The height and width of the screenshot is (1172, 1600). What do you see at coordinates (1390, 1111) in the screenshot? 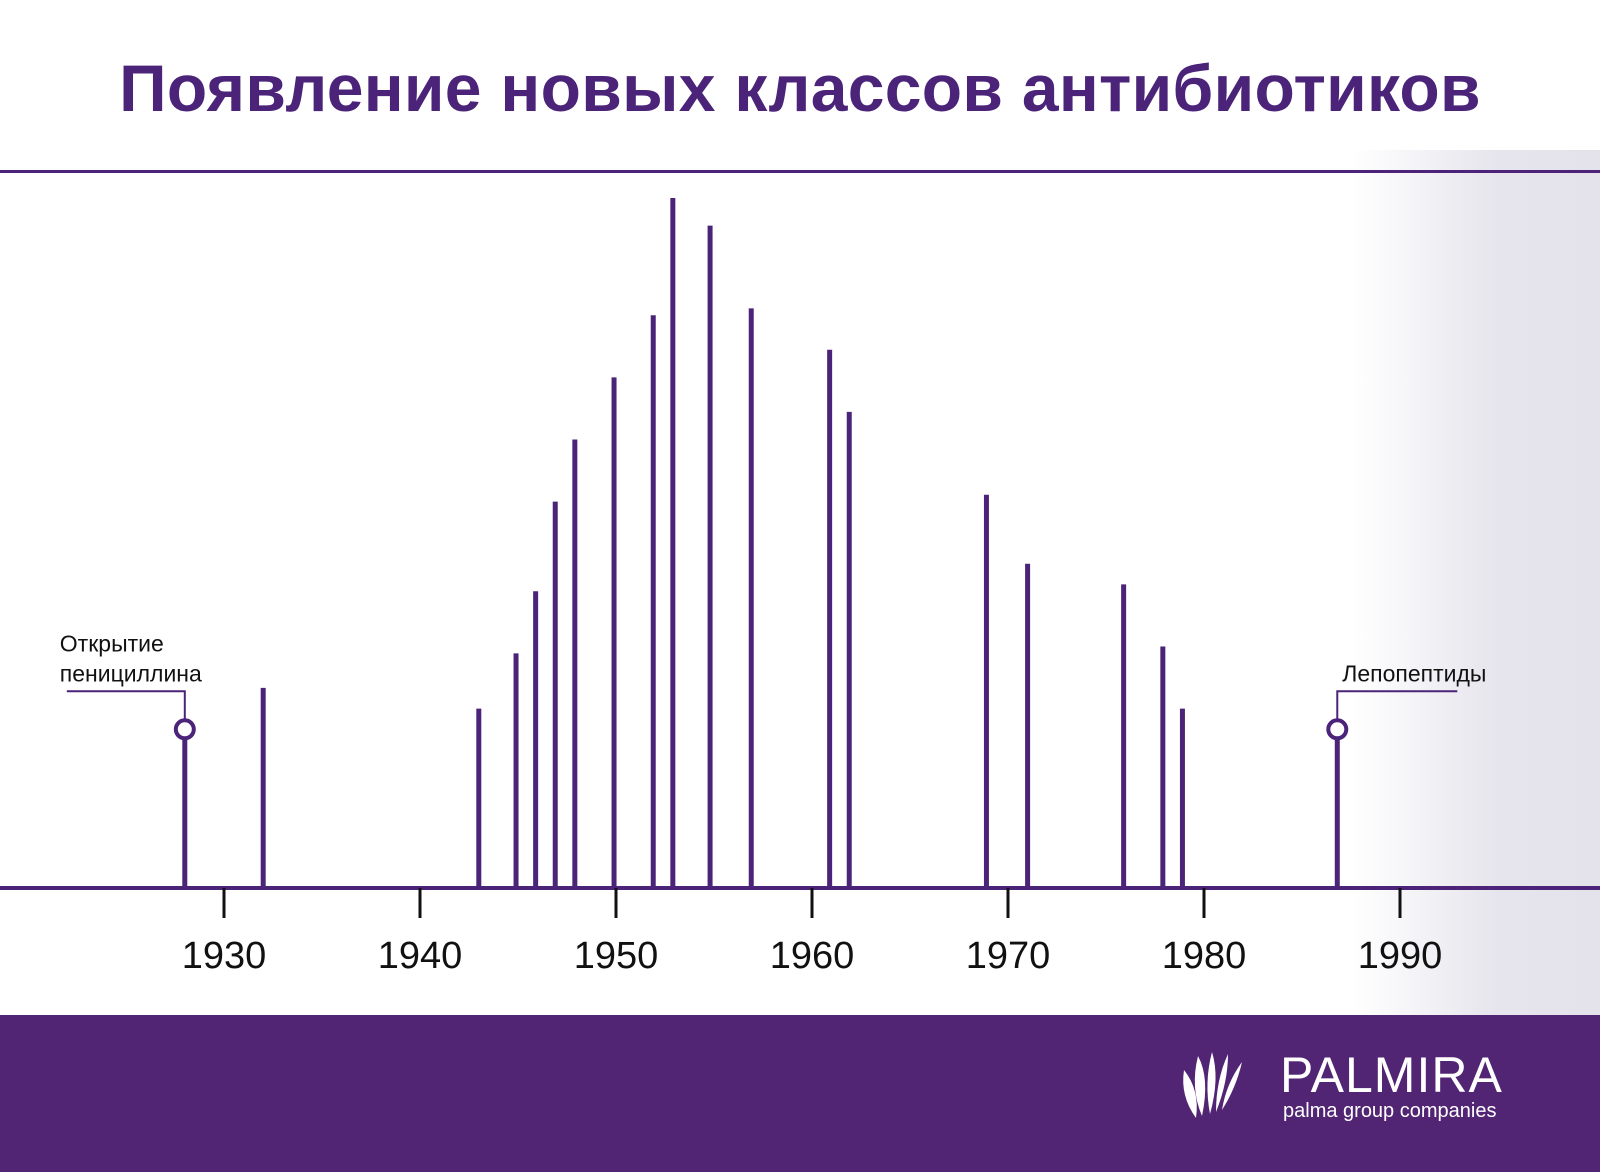
I see `logo-tagline: palma group companies` at bounding box center [1390, 1111].